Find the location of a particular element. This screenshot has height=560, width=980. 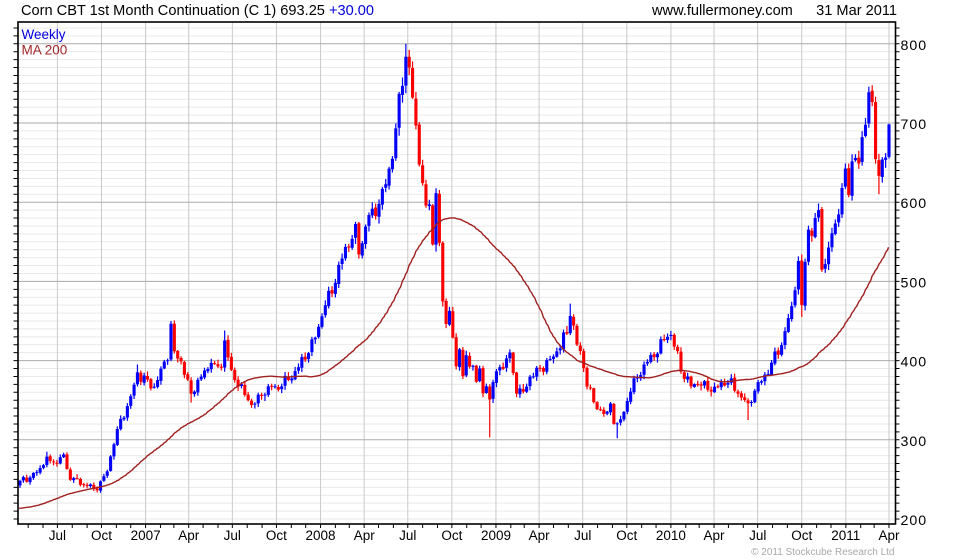

svg-text: MA 200 is located at coordinates (45, 50).